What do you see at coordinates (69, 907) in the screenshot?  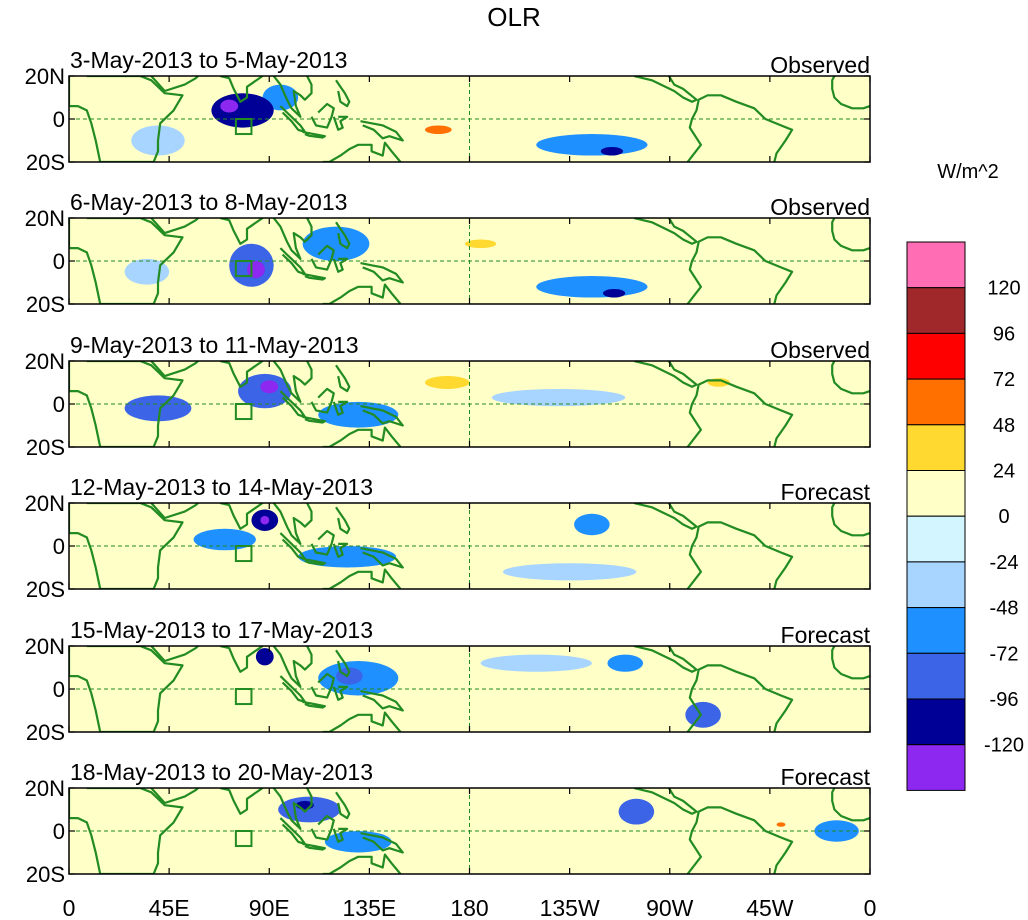 I see `x-tick-label: 0` at bounding box center [69, 907].